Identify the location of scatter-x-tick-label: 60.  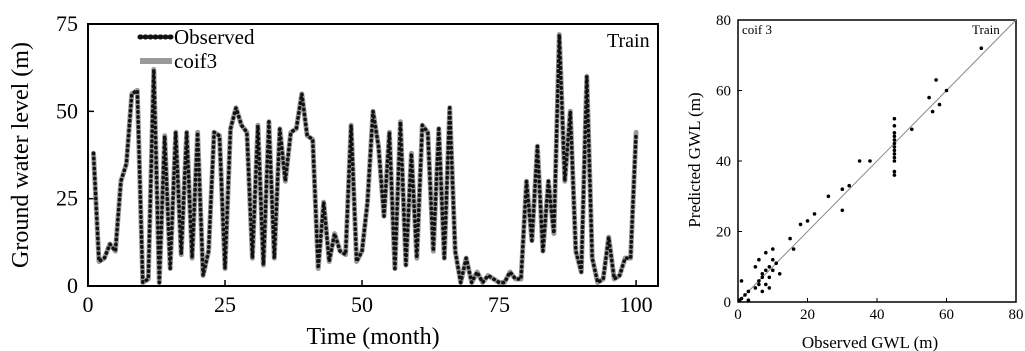
(946, 315).